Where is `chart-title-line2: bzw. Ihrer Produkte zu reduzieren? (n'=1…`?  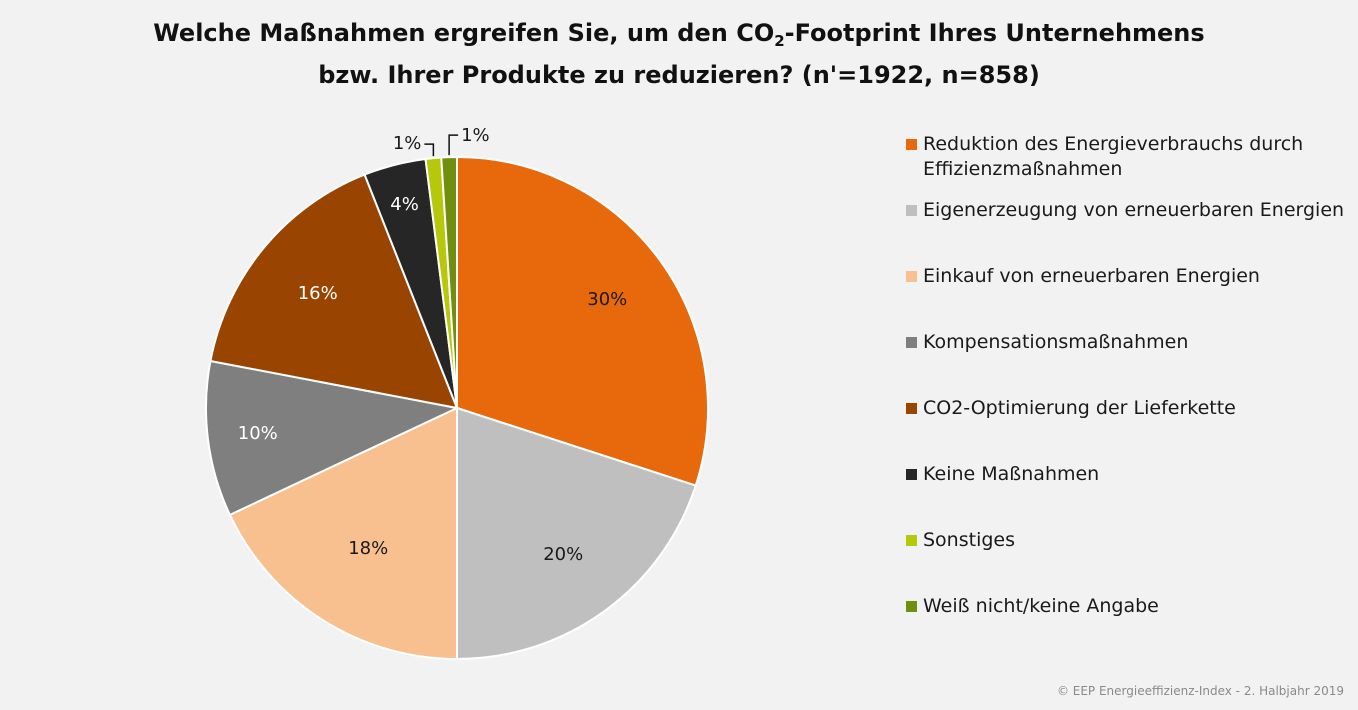 chart-title-line2: bzw. Ihrer Produkte zu reduzieren? (n'=1… is located at coordinates (679, 75).